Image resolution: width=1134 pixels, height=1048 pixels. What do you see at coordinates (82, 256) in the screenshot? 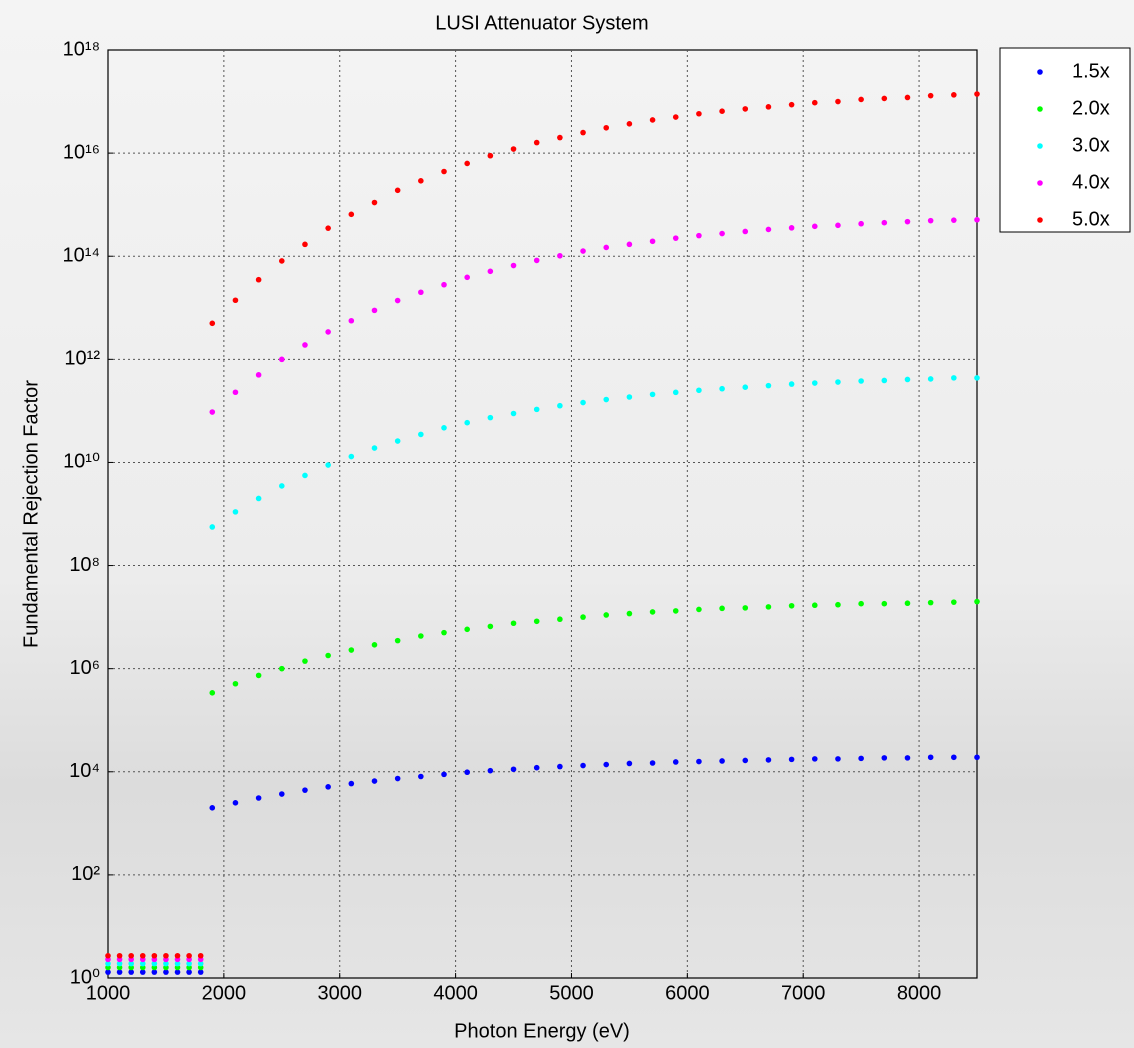
I see `y-tick-label: 10¹⁴` at bounding box center [82, 256].